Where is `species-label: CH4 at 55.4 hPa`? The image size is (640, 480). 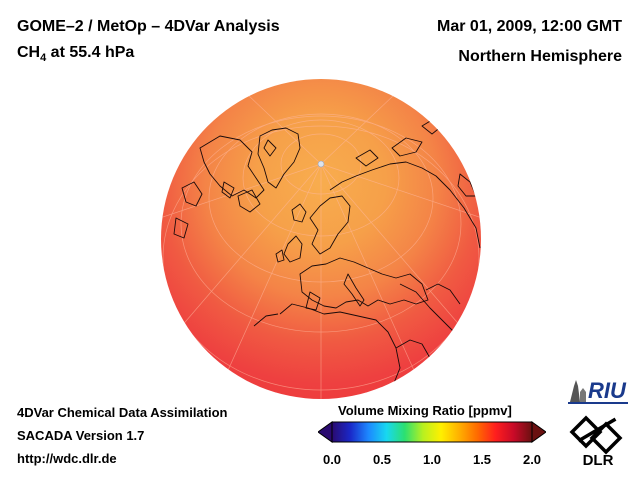 species-label: CH4 at 55.4 hPa is located at coordinates (75, 54).